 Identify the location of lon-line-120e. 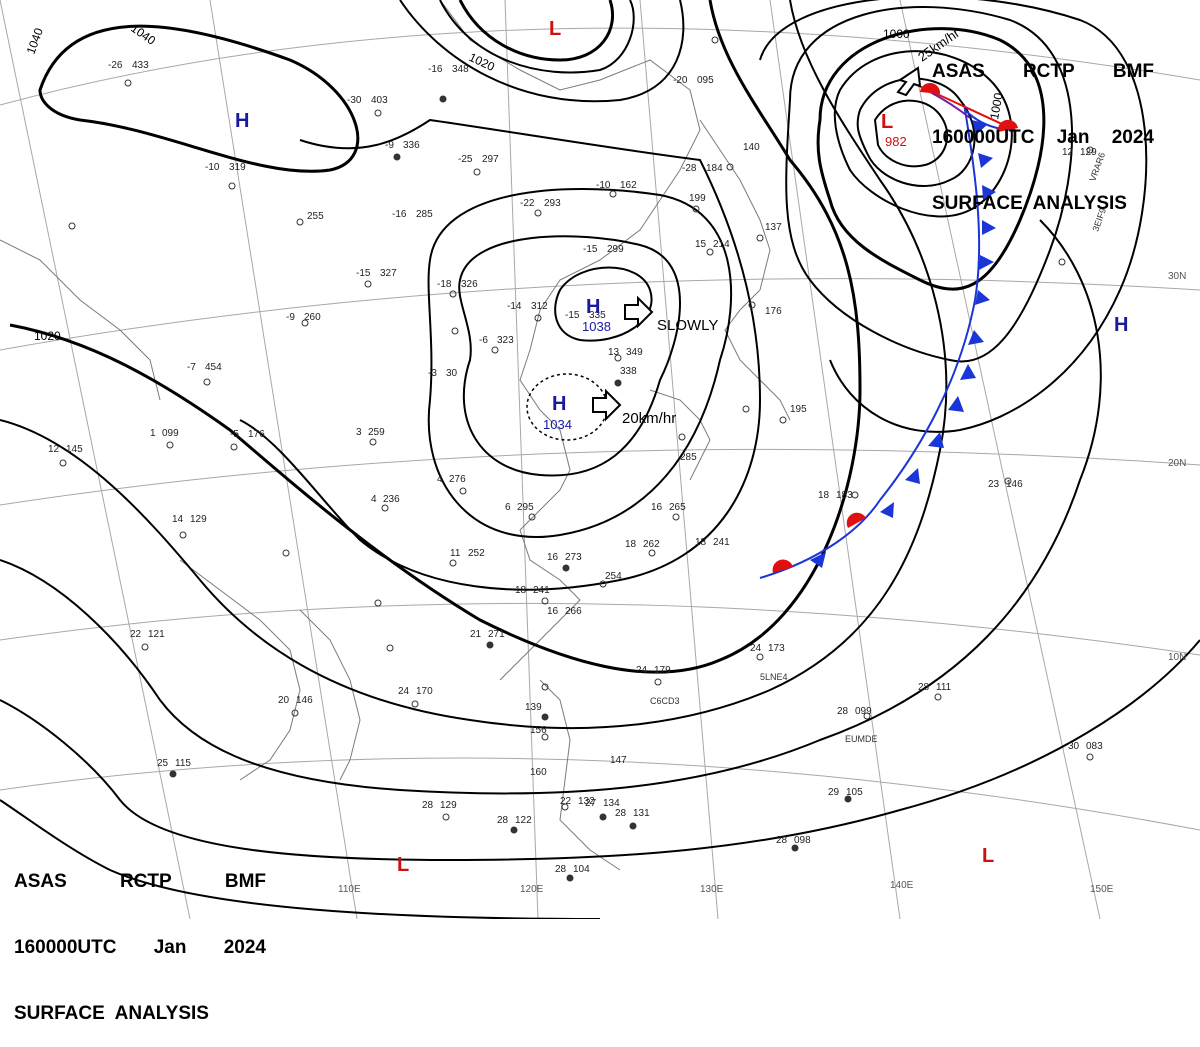
(521, 459).